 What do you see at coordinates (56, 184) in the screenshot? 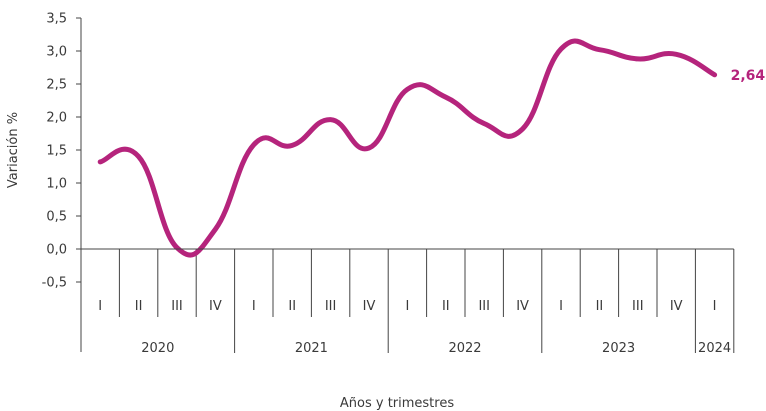
I see `y-tick-label: 1,0` at bounding box center [56, 184].